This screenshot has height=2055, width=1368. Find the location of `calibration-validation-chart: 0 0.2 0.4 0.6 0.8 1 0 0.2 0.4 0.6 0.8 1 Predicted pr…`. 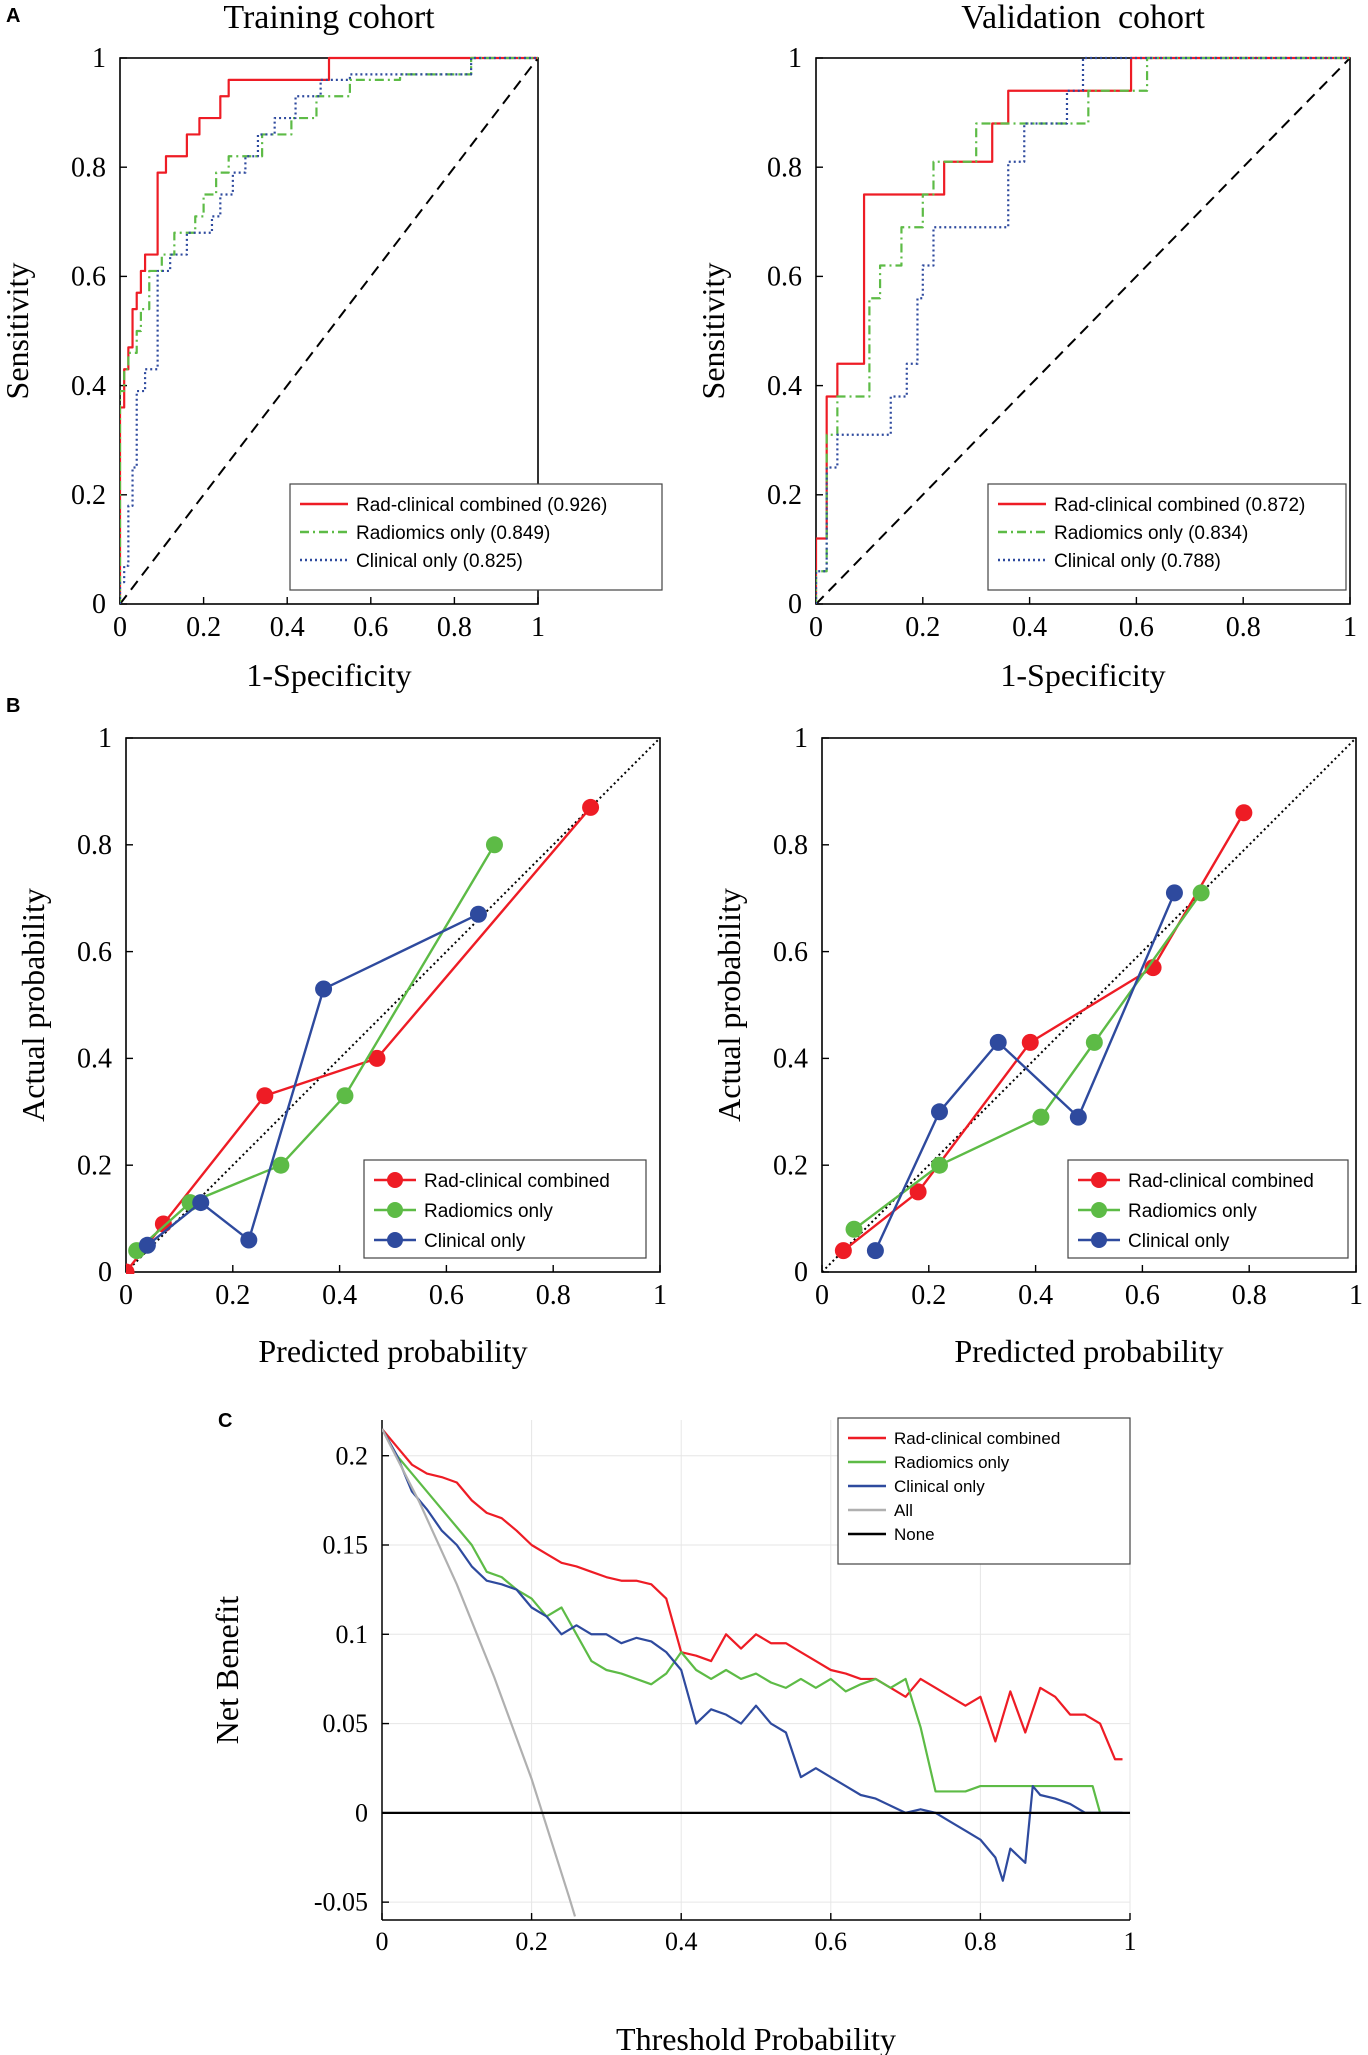

calibration-validation-chart: 0 0.2 0.4 0.6 0.8 1 0 0.2 0.4 0.6 0.8 1 Predicted pr… is located at coordinates (1037, 1046).